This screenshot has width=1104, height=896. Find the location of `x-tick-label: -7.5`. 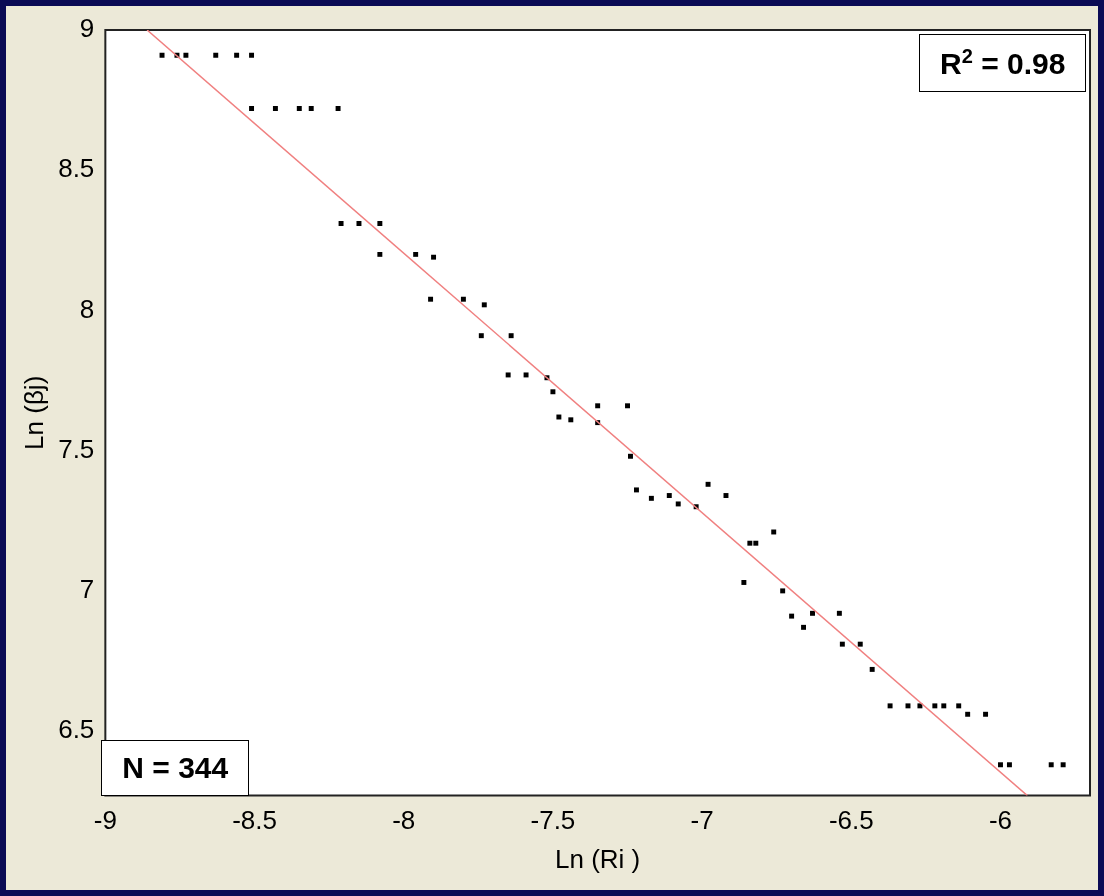

x-tick-label: -7.5 is located at coordinates (553, 820).